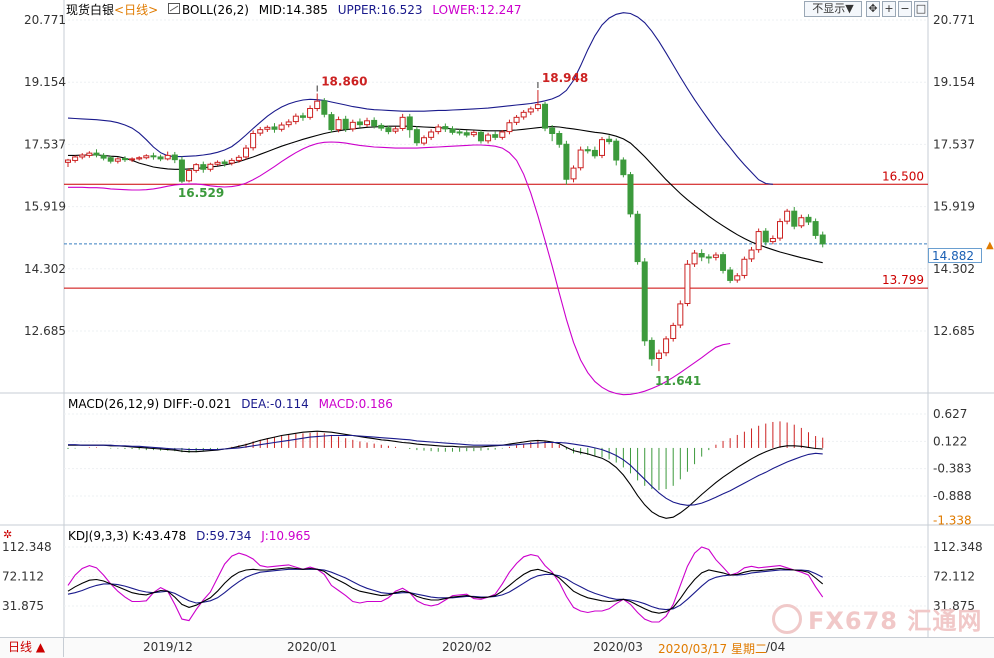 Image resolution: width=994 pixels, height=658 pixels. Describe the element at coordinates (787, 618) in the screenshot. I see `fx678-logo-icon` at that location.